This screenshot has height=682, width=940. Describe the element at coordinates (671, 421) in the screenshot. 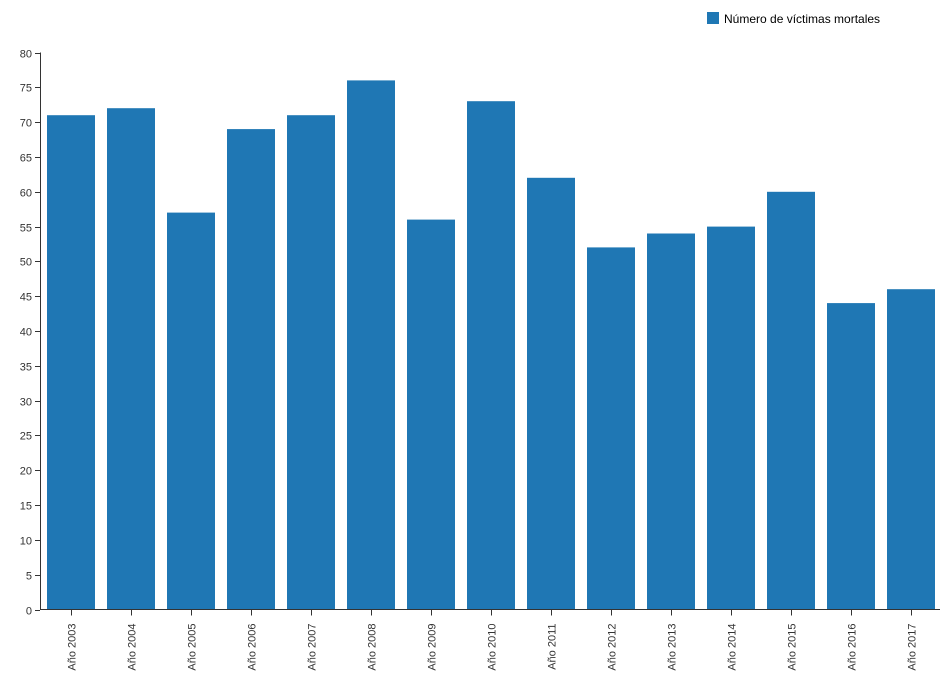

I see `bar-año-2013` at that location.